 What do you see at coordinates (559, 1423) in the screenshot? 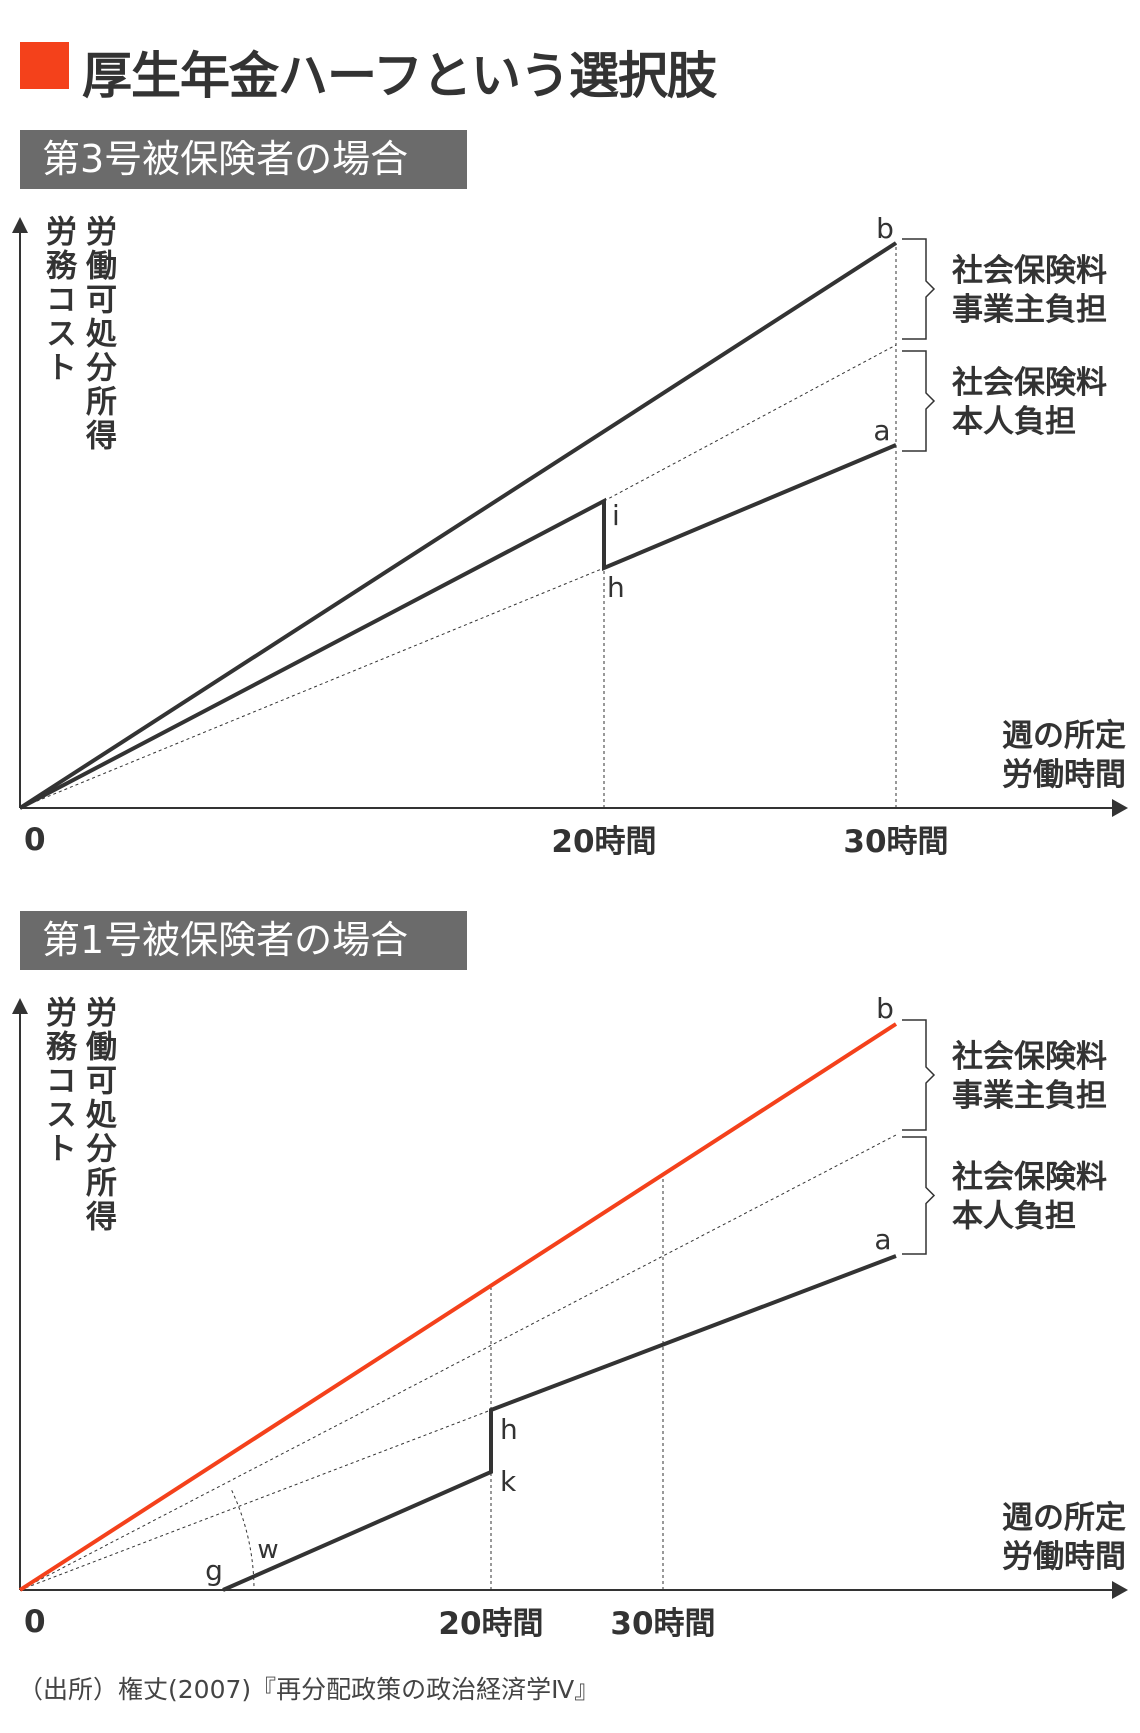
I see `disposable-income-line` at bounding box center [559, 1423].